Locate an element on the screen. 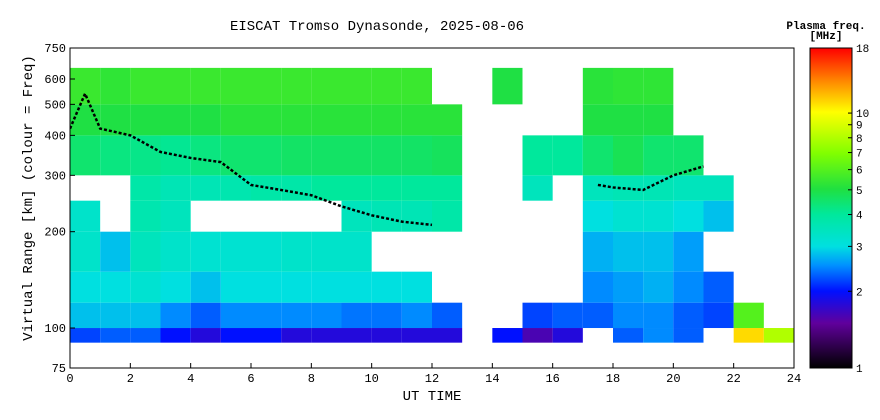 This screenshot has width=880, height=420. x-tick-label: 16 is located at coordinates (552, 379).